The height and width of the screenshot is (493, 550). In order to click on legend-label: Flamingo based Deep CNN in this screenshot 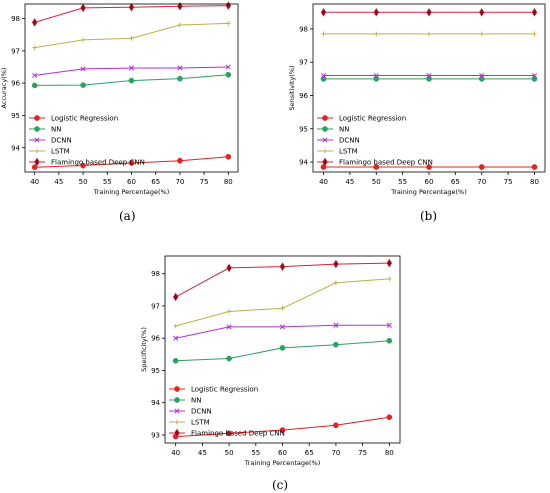, I will do `click(98, 163)`.